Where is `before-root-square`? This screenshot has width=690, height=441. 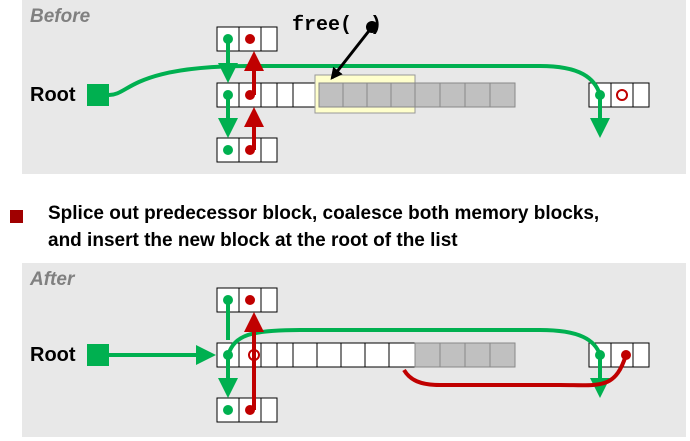 before-root-square is located at coordinates (98, 95).